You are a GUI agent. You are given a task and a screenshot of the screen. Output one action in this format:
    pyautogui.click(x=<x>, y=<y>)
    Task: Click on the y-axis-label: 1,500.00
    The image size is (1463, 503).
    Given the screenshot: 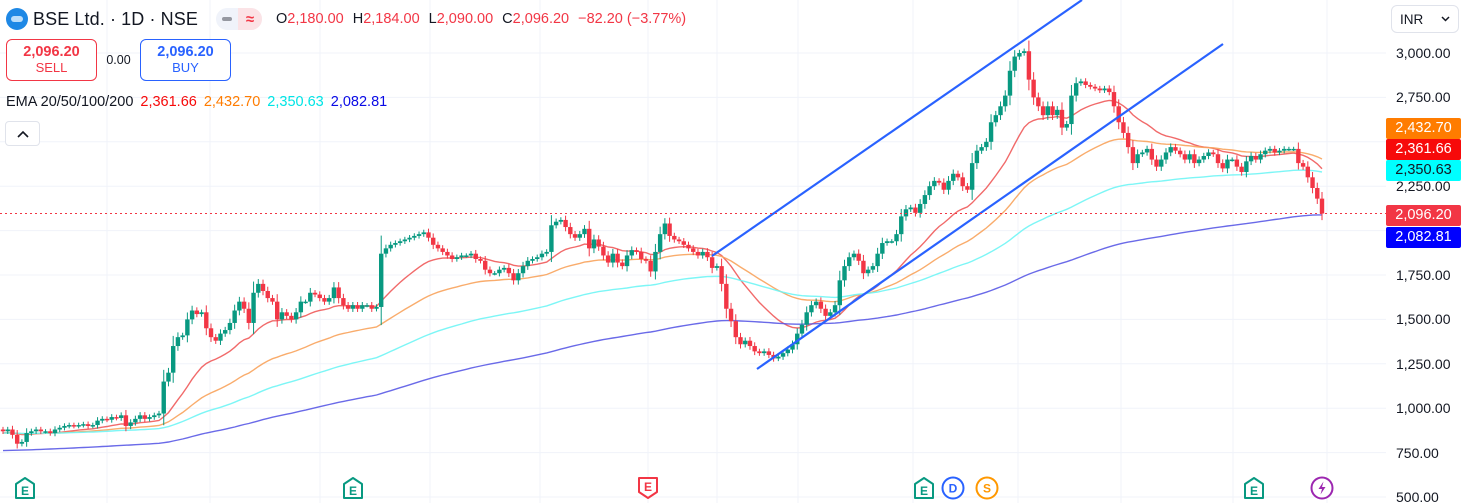 What is the action you would take?
    pyautogui.click(x=1423, y=319)
    